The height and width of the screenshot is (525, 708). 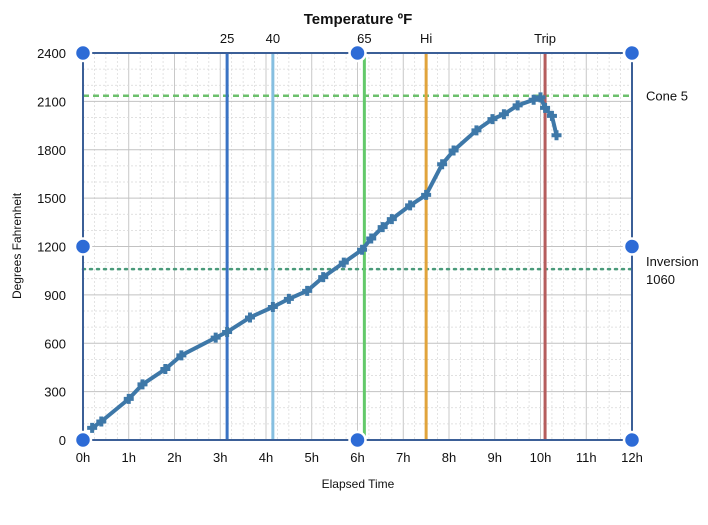 I want to click on x-tick-label: 6h, so click(x=357, y=457).